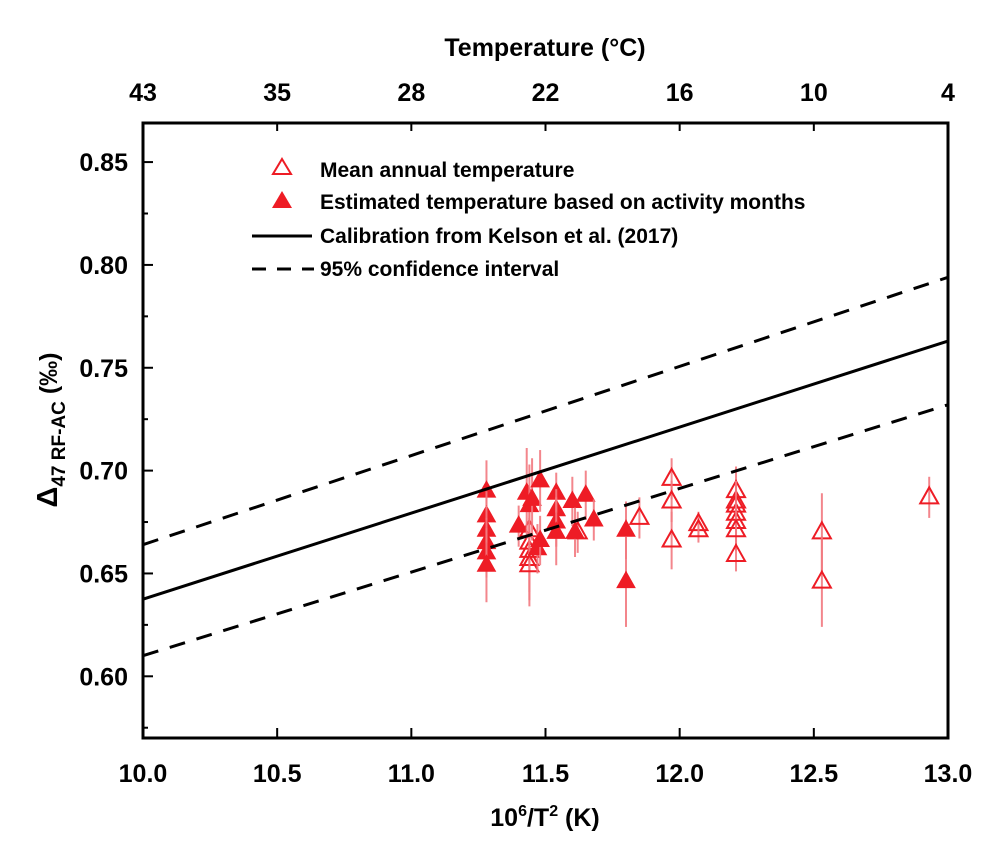  I want to click on legend-label-mean-annual: Mean annual temperature, so click(447, 170).